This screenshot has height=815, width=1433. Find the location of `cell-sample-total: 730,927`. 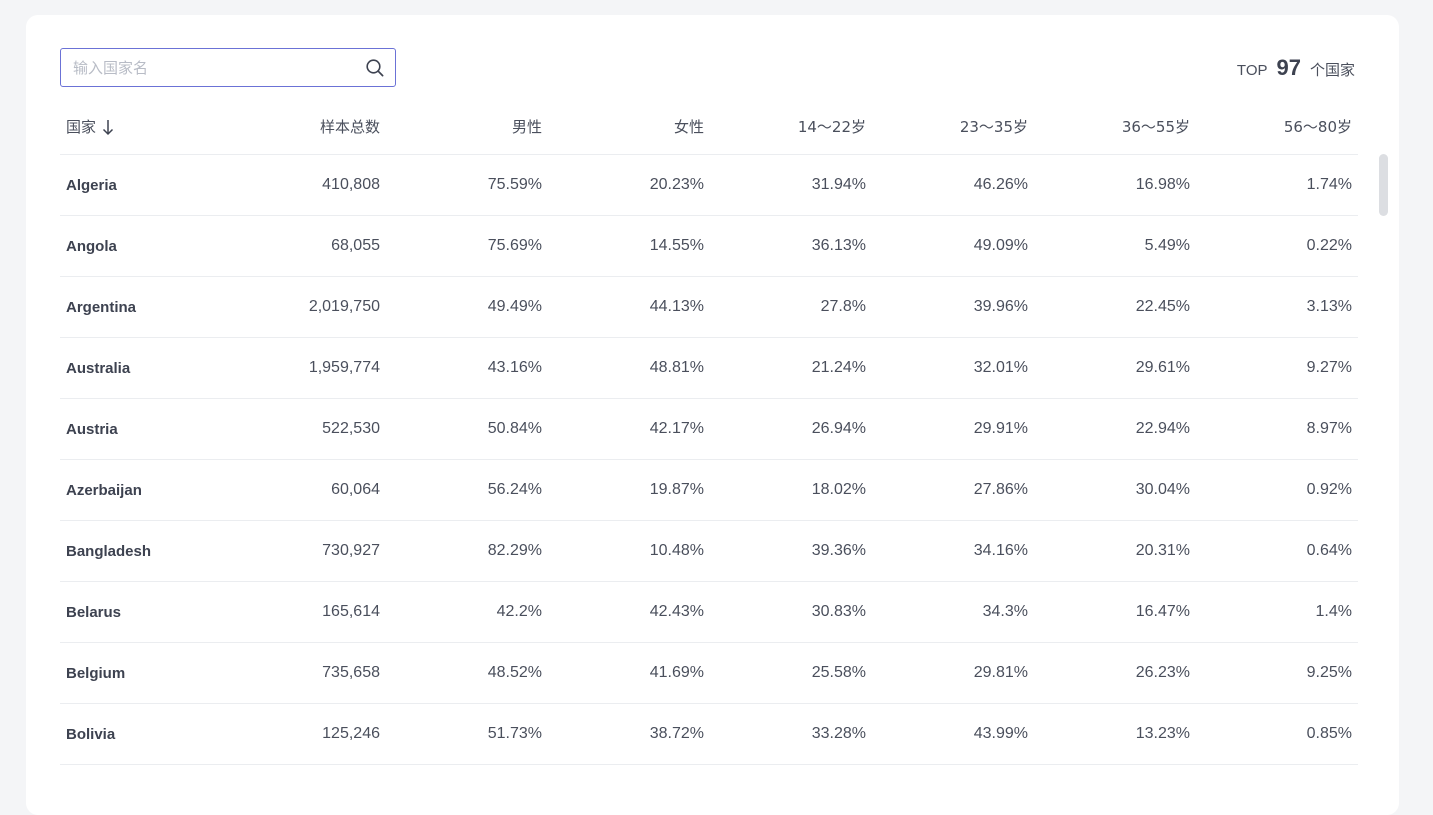

cell-sample-total: 730,927 is located at coordinates (351, 550).